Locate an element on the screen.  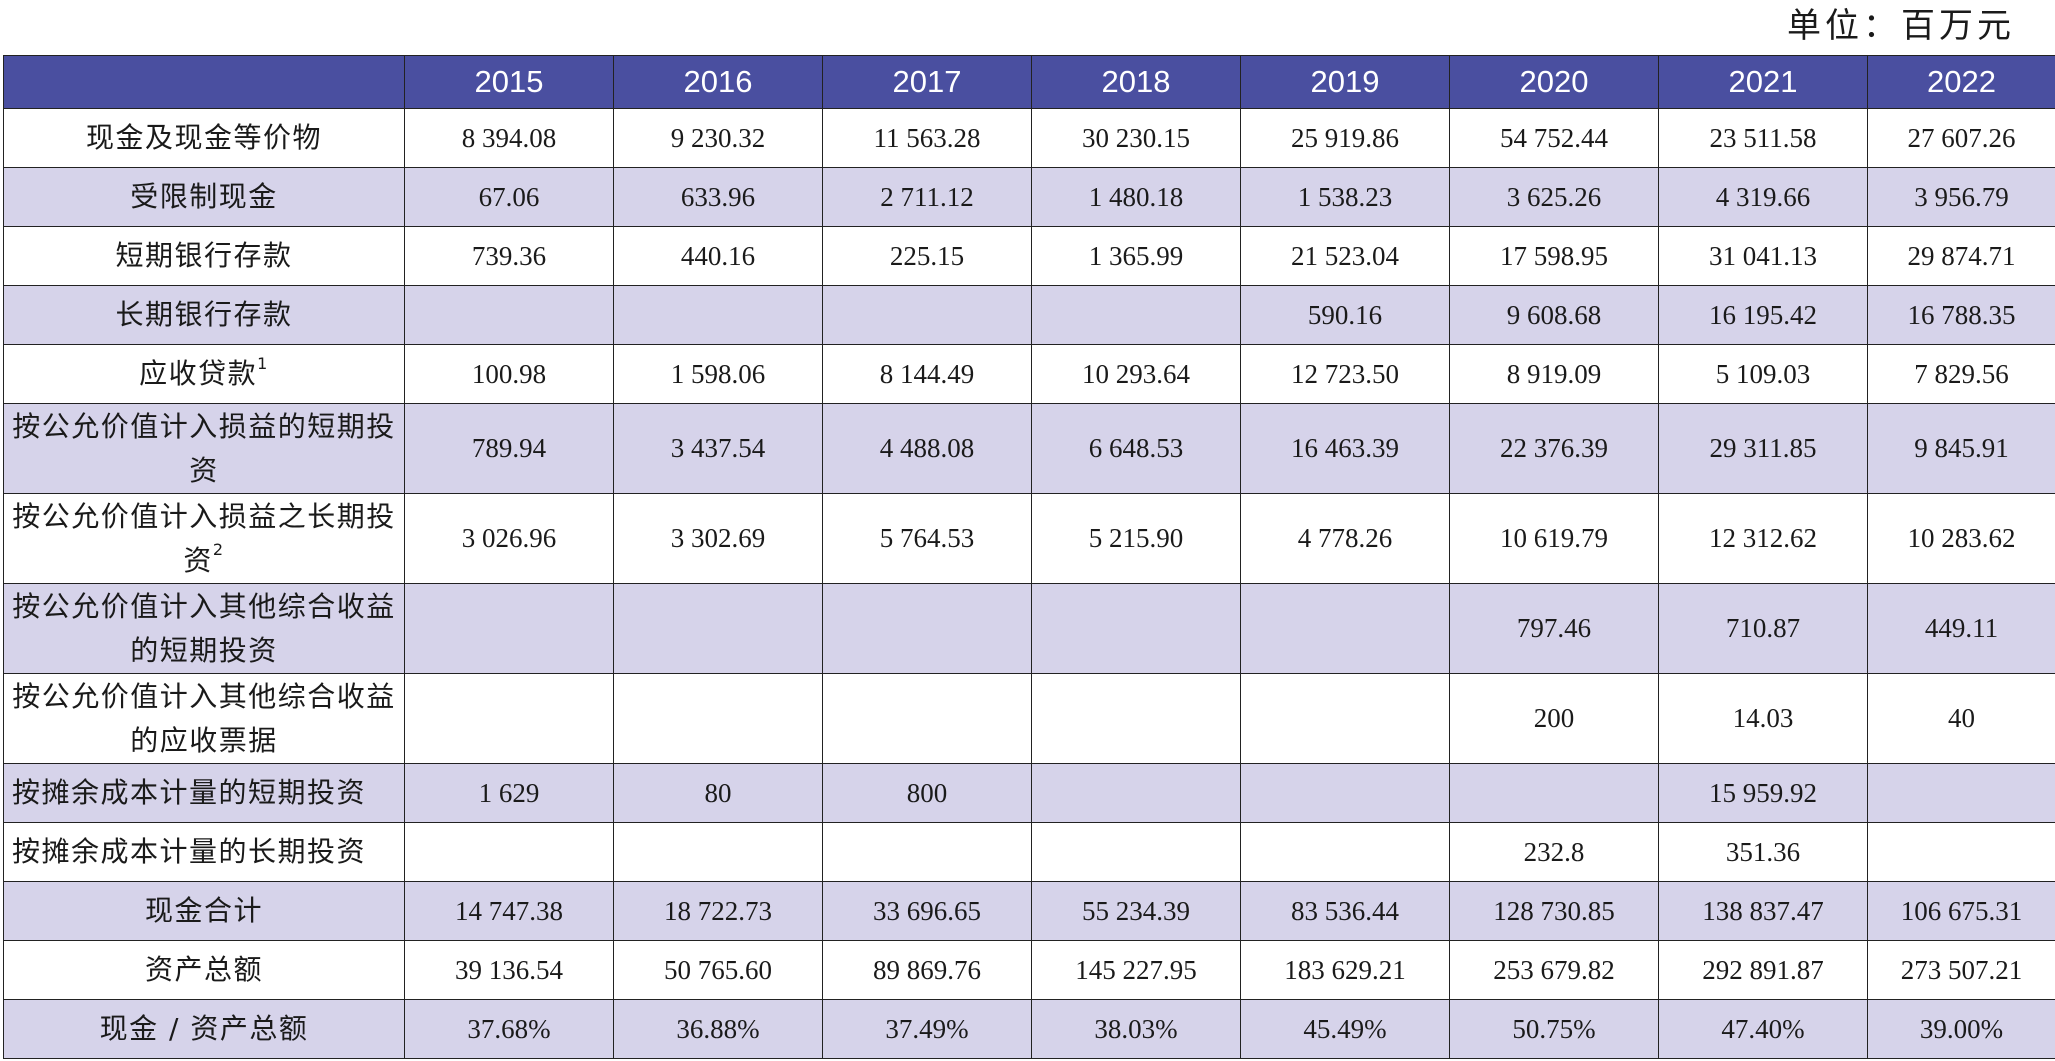
unit-label: 单位：百万元 is located at coordinates (1901, 26).